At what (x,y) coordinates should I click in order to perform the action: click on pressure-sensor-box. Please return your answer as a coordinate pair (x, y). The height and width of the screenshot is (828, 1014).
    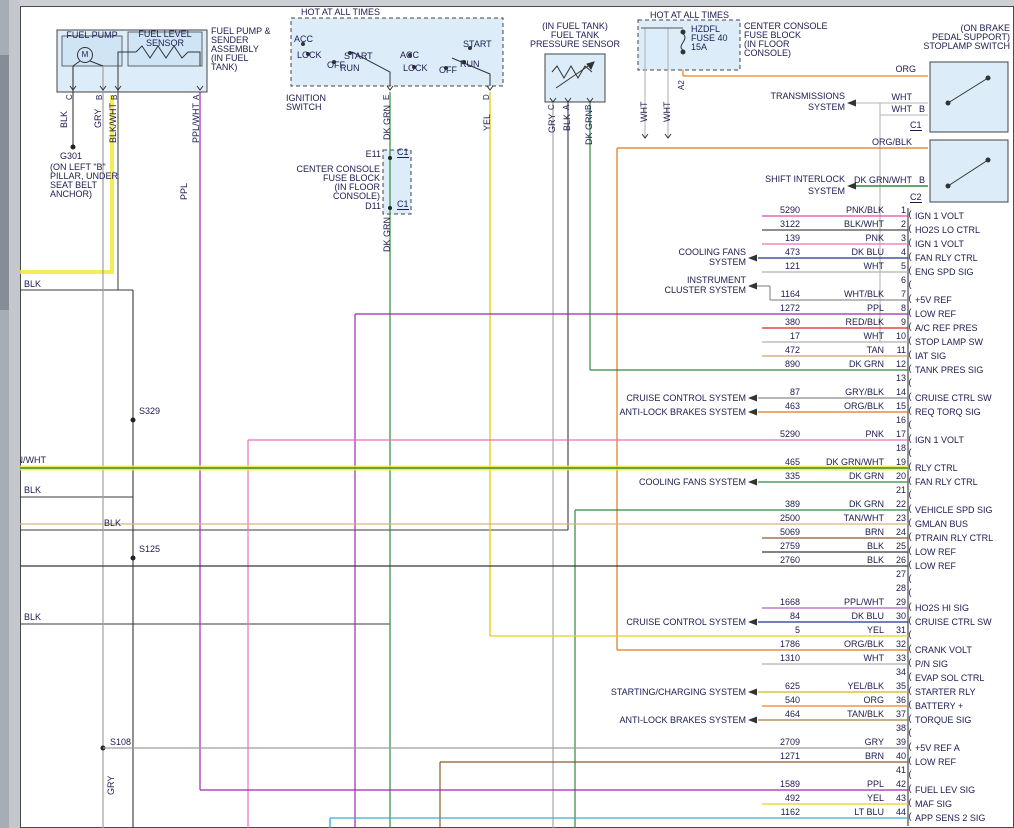
    Looking at the image, I should click on (575, 78).